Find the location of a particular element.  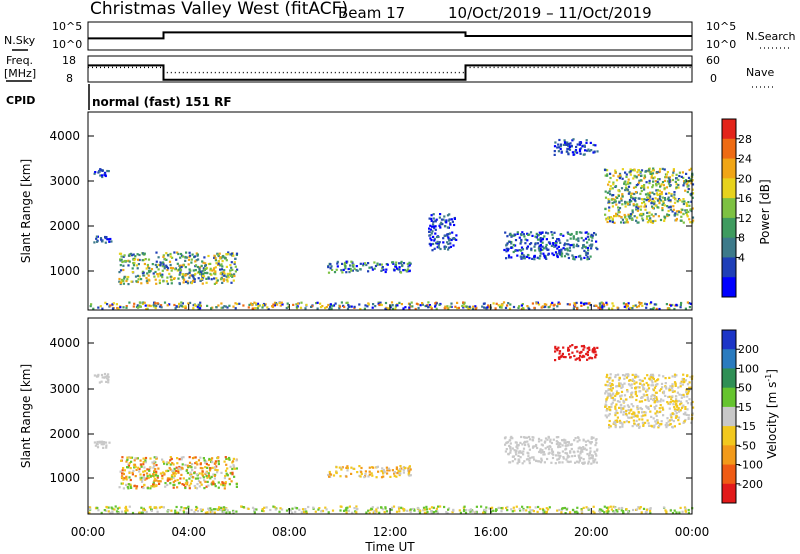

velocity-y-tick-label: 2000 is located at coordinates (64, 434).